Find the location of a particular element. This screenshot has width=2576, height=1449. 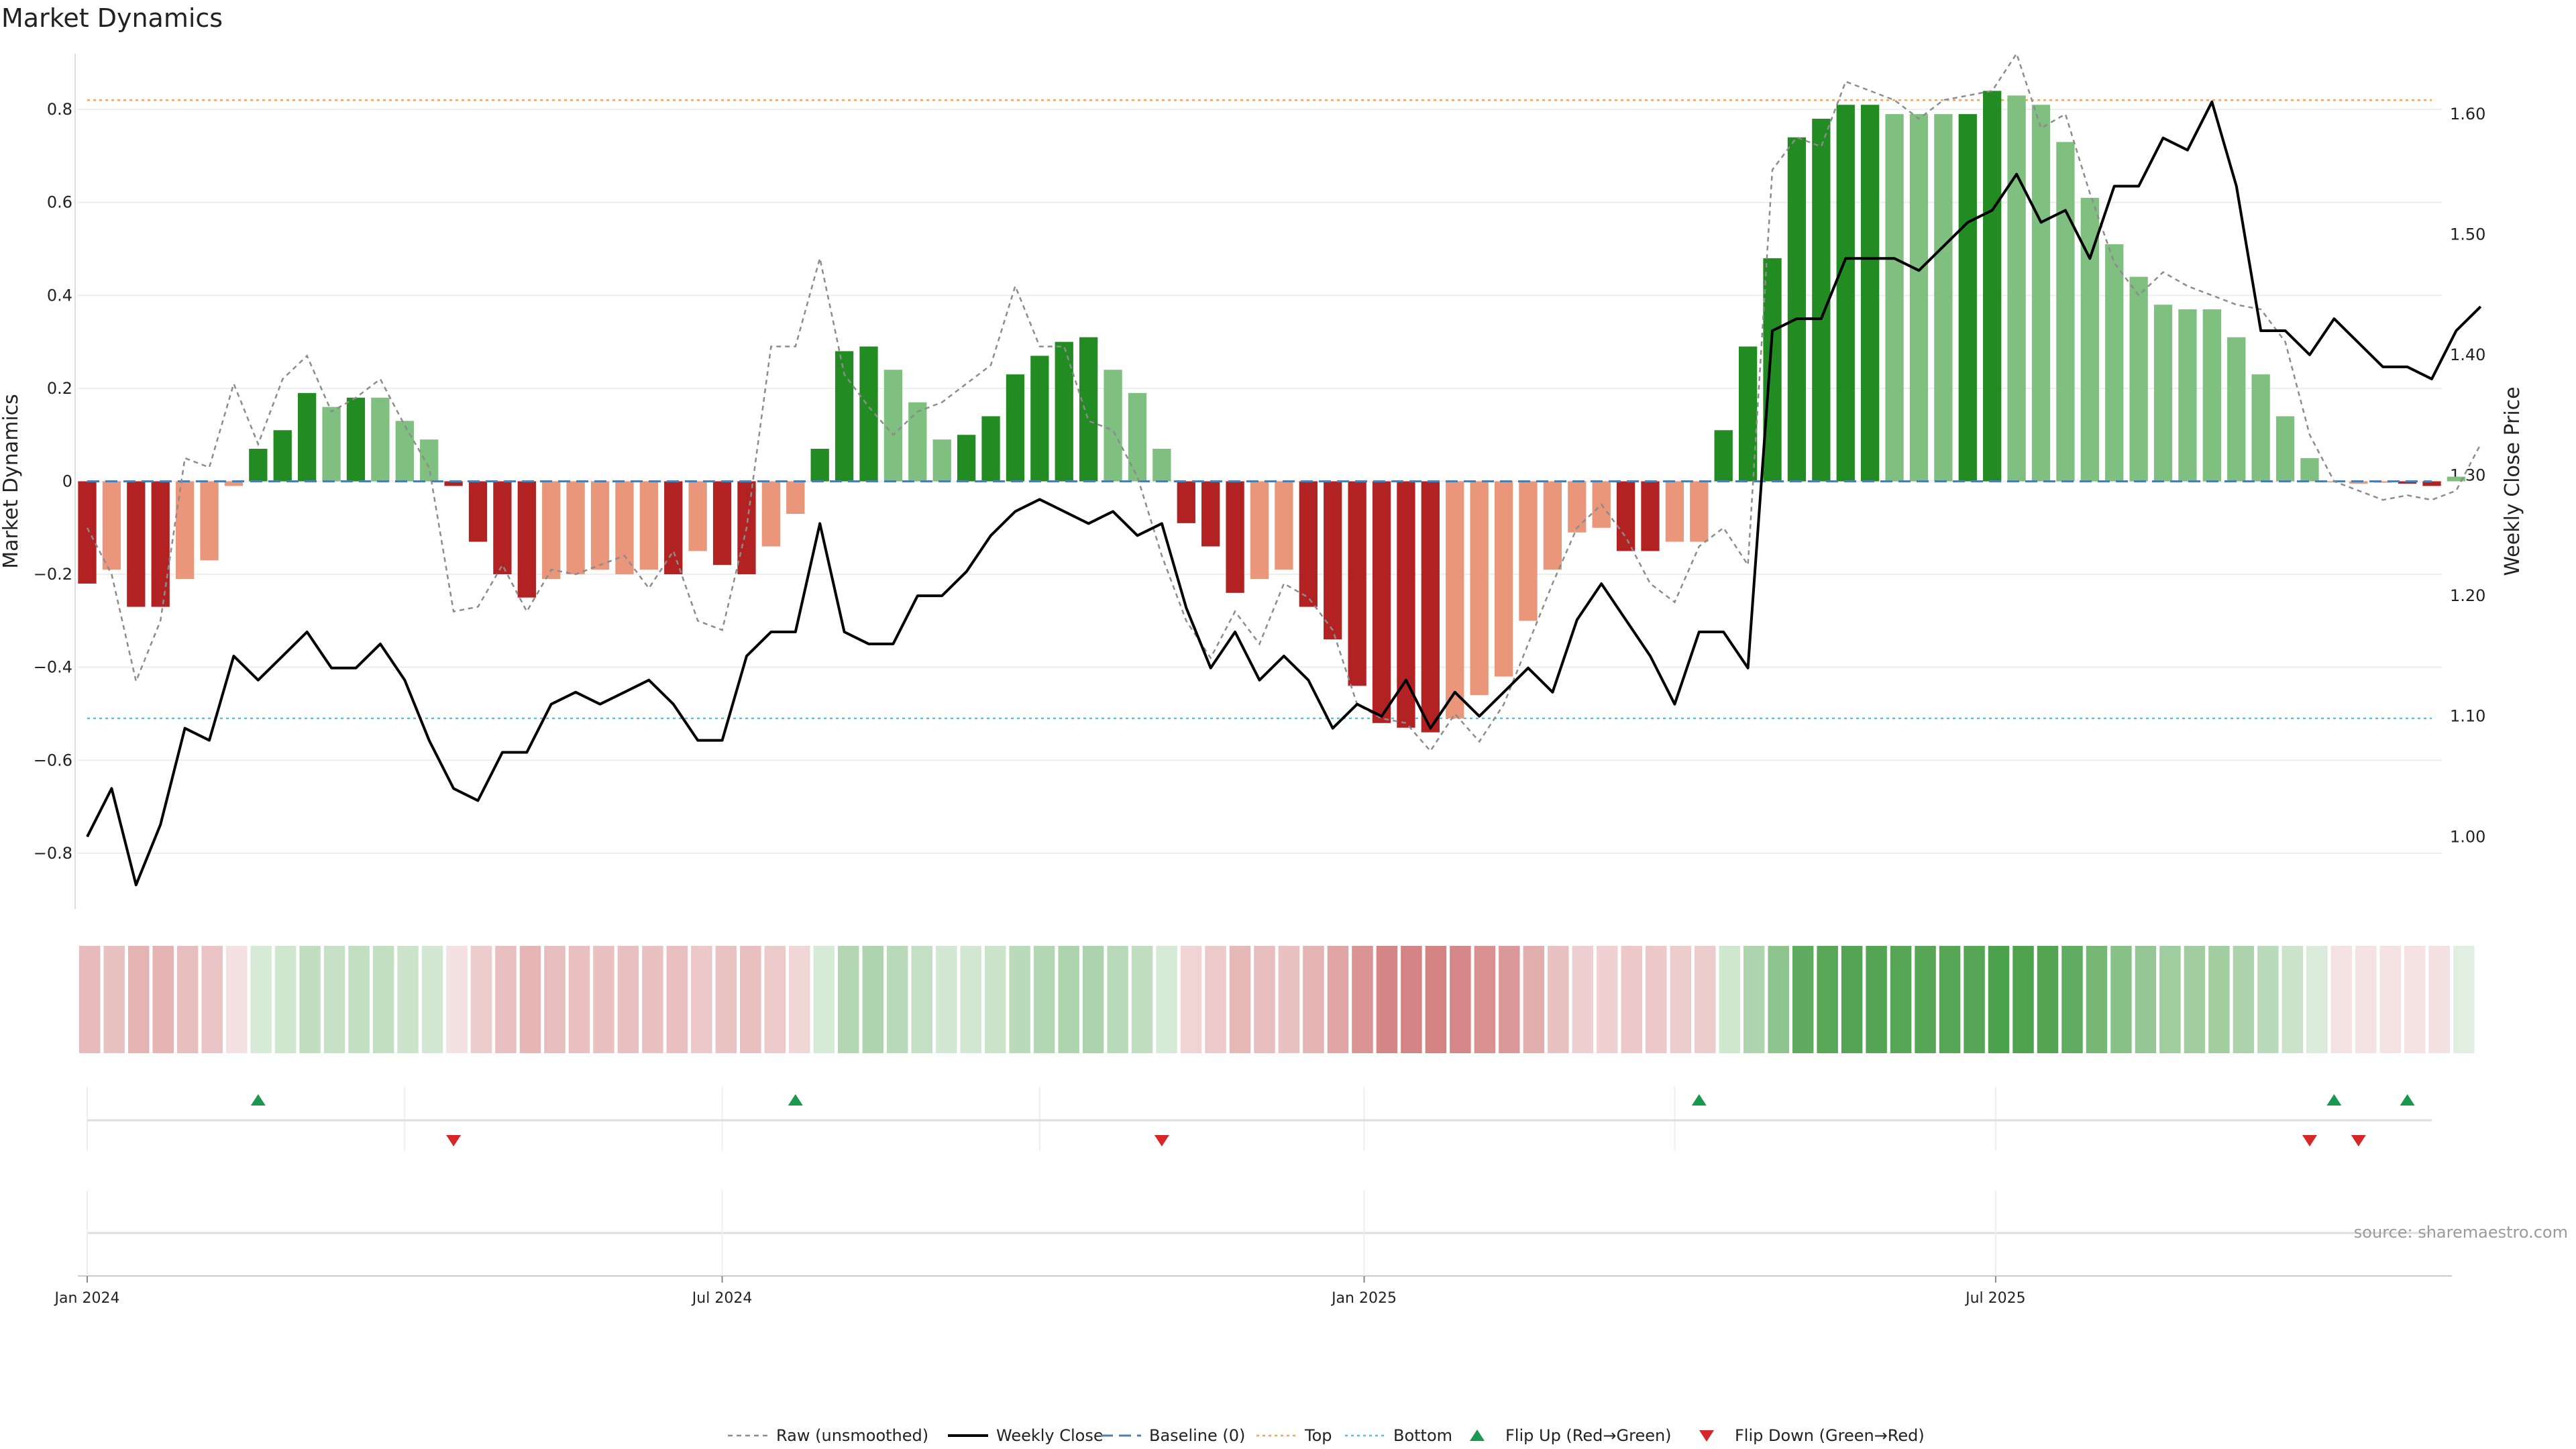

y-tick-label: 0.6 is located at coordinates (59, 202).